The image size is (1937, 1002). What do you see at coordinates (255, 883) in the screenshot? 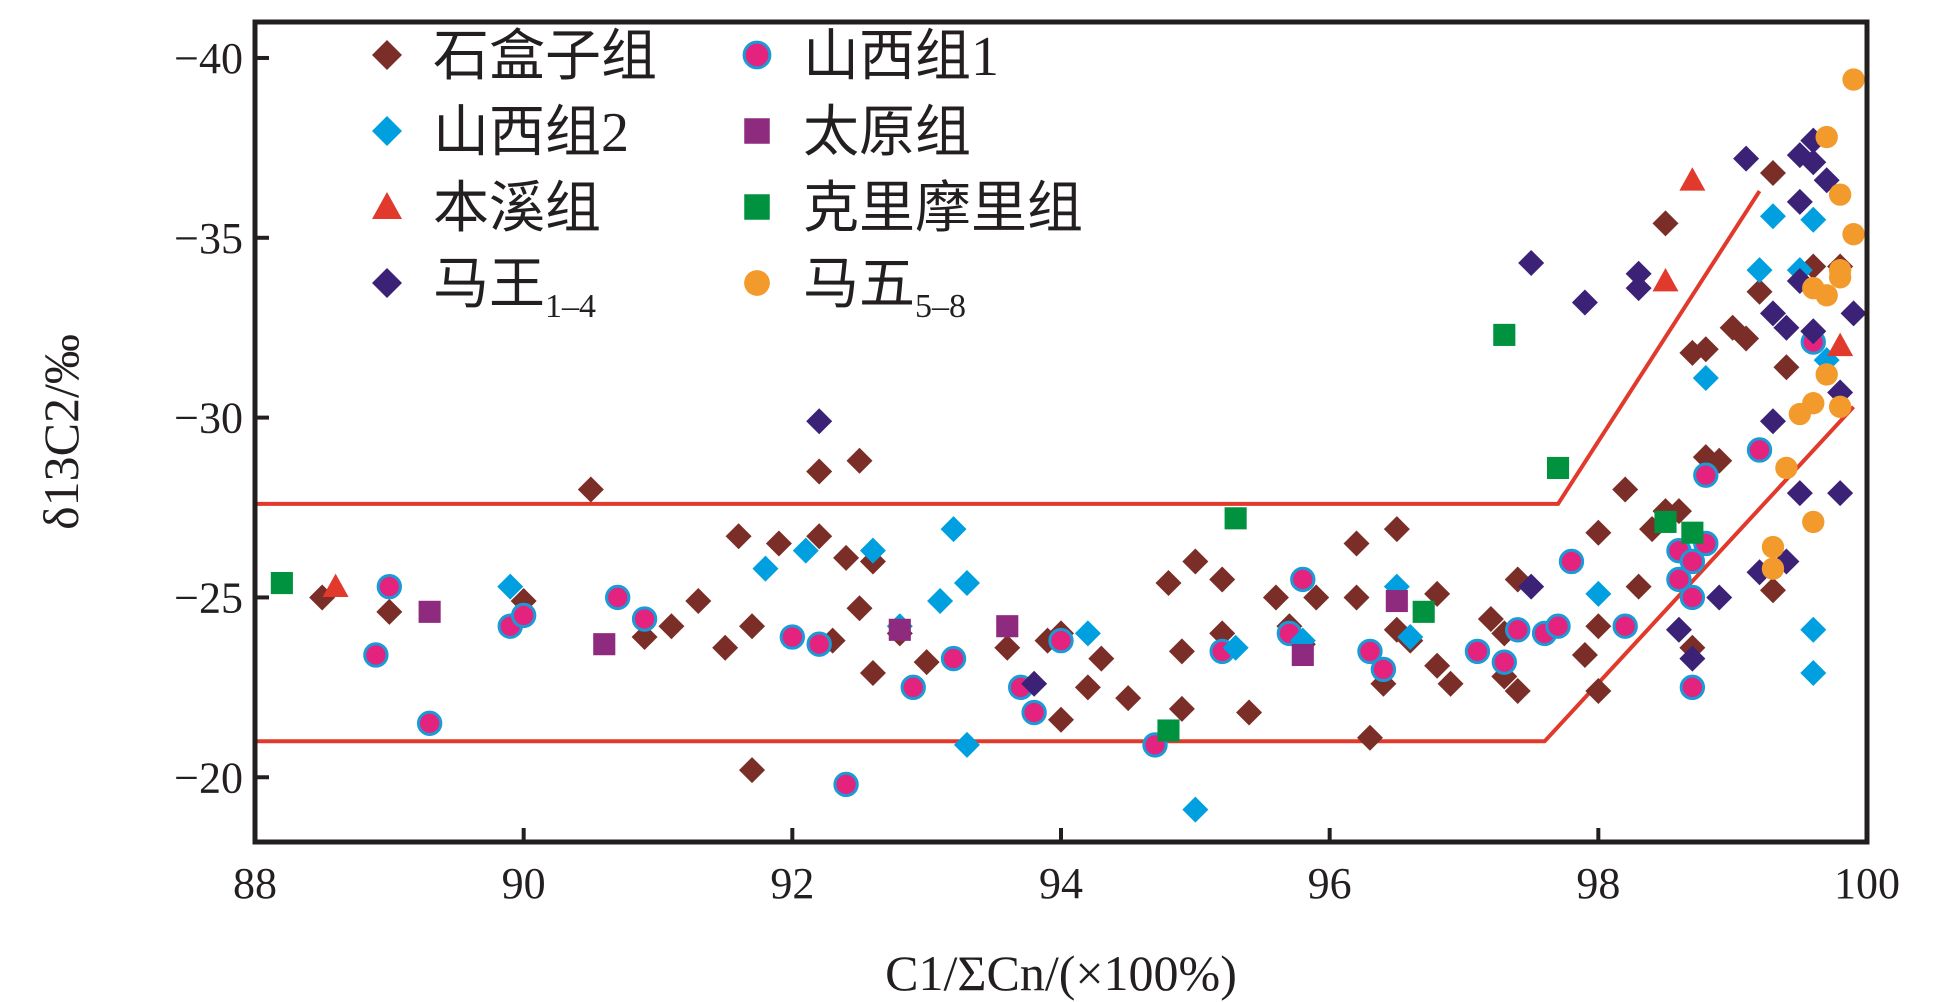
I see `x-tick-label: 88` at bounding box center [255, 883].